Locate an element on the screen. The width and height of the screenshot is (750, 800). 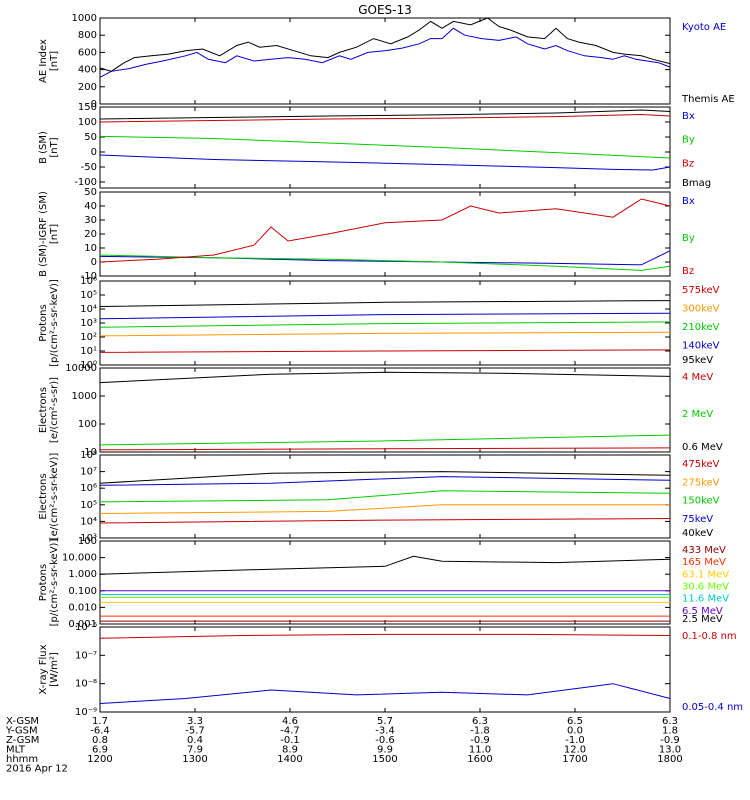
y-tick-label: 10⁸ is located at coordinates (88, 455).